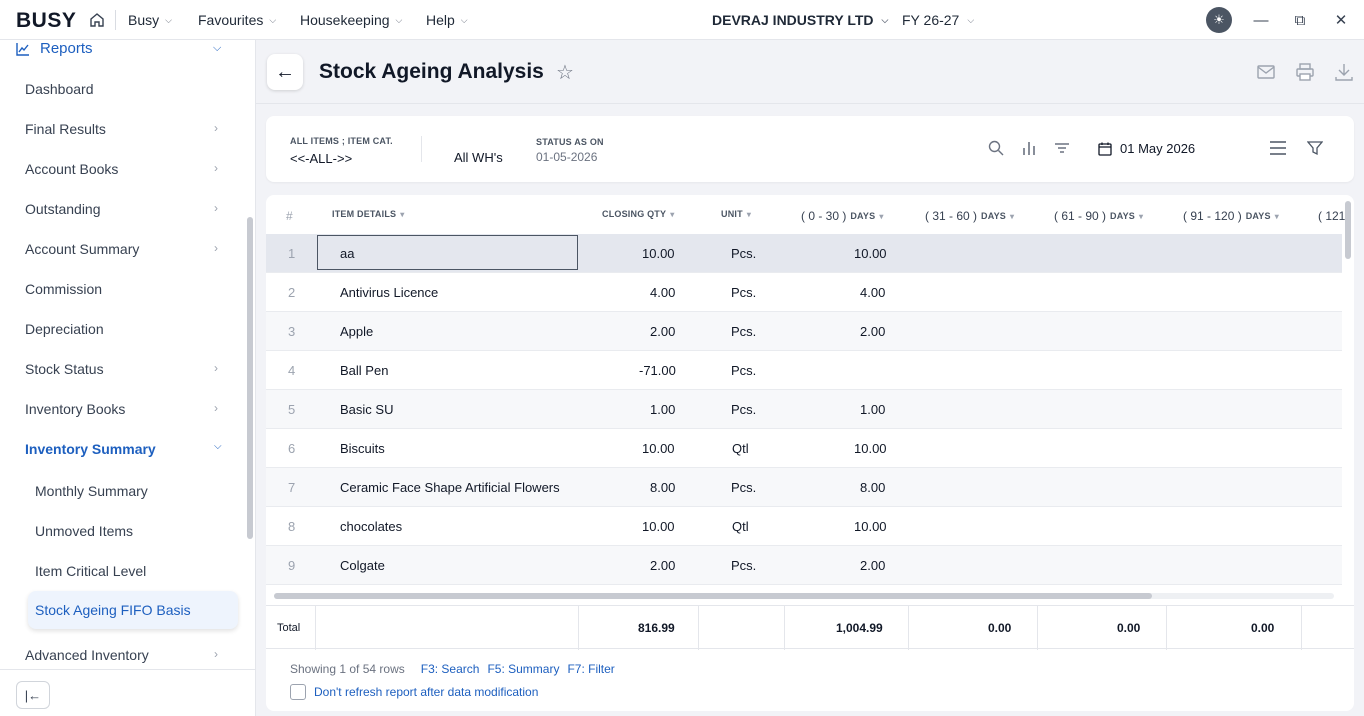 This screenshot has height=716, width=1364. What do you see at coordinates (1348, 230) in the screenshot?
I see `vertical-scrollbar` at bounding box center [1348, 230].